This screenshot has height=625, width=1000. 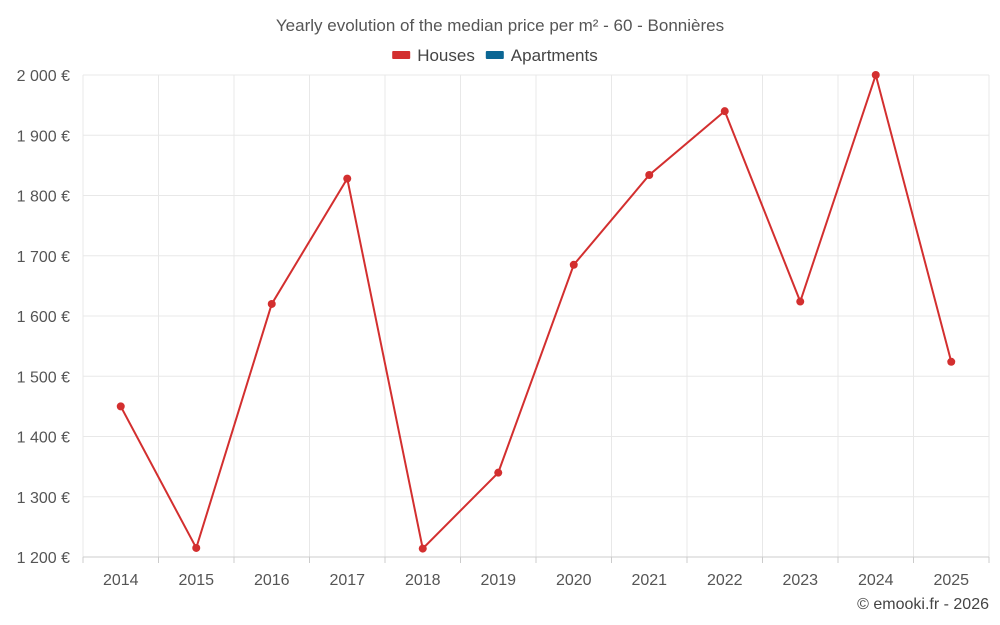 I want to click on x-tick-label: 2016, so click(x=272, y=580).